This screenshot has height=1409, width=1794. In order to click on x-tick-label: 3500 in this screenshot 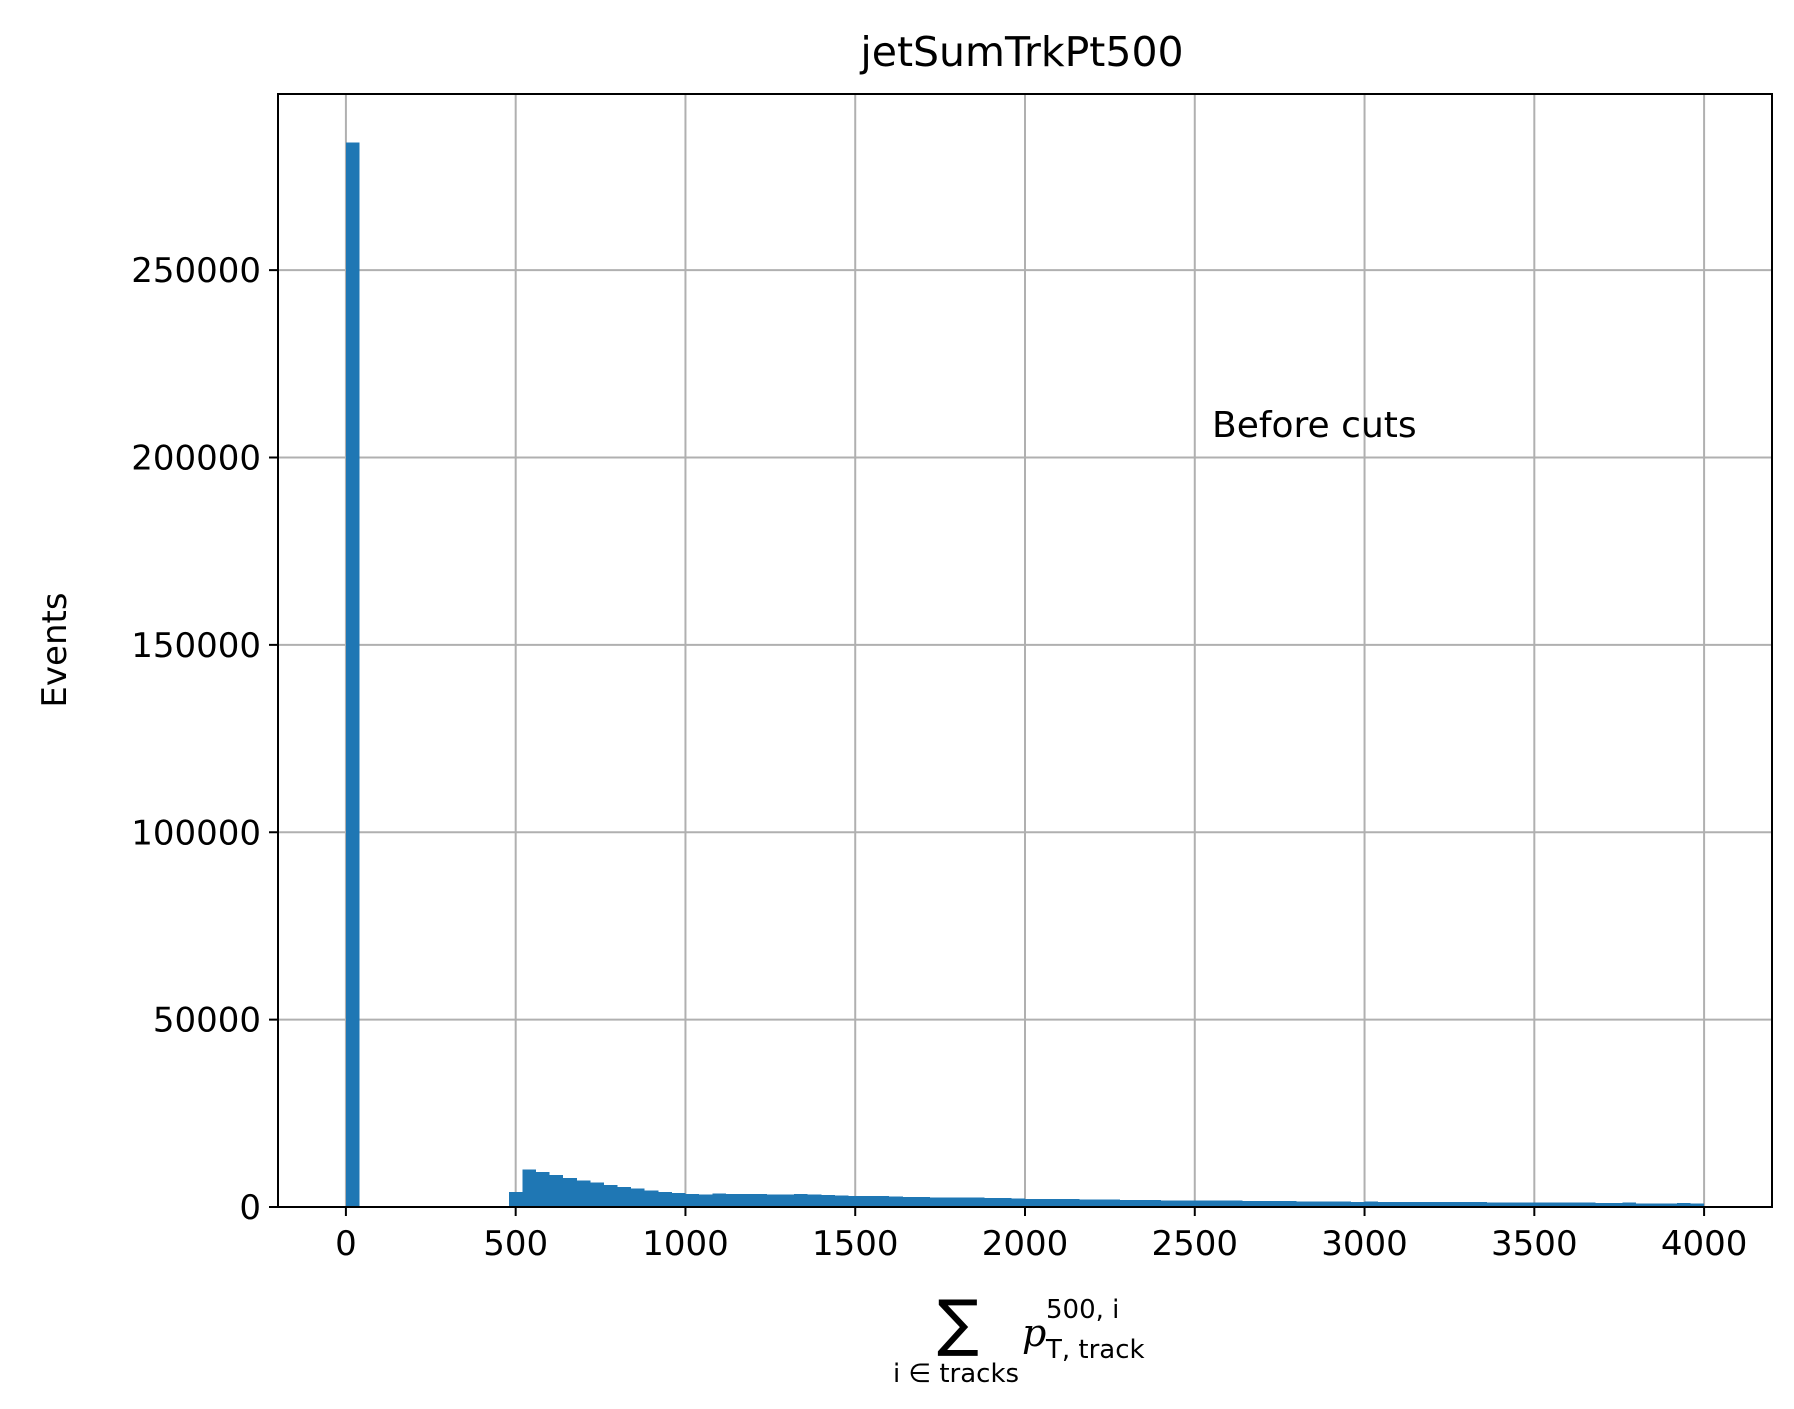, I will do `click(1534, 1244)`.